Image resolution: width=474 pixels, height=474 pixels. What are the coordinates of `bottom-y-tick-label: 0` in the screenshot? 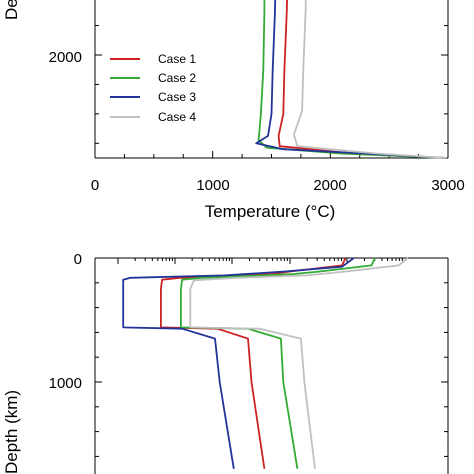 It's located at (78, 259).